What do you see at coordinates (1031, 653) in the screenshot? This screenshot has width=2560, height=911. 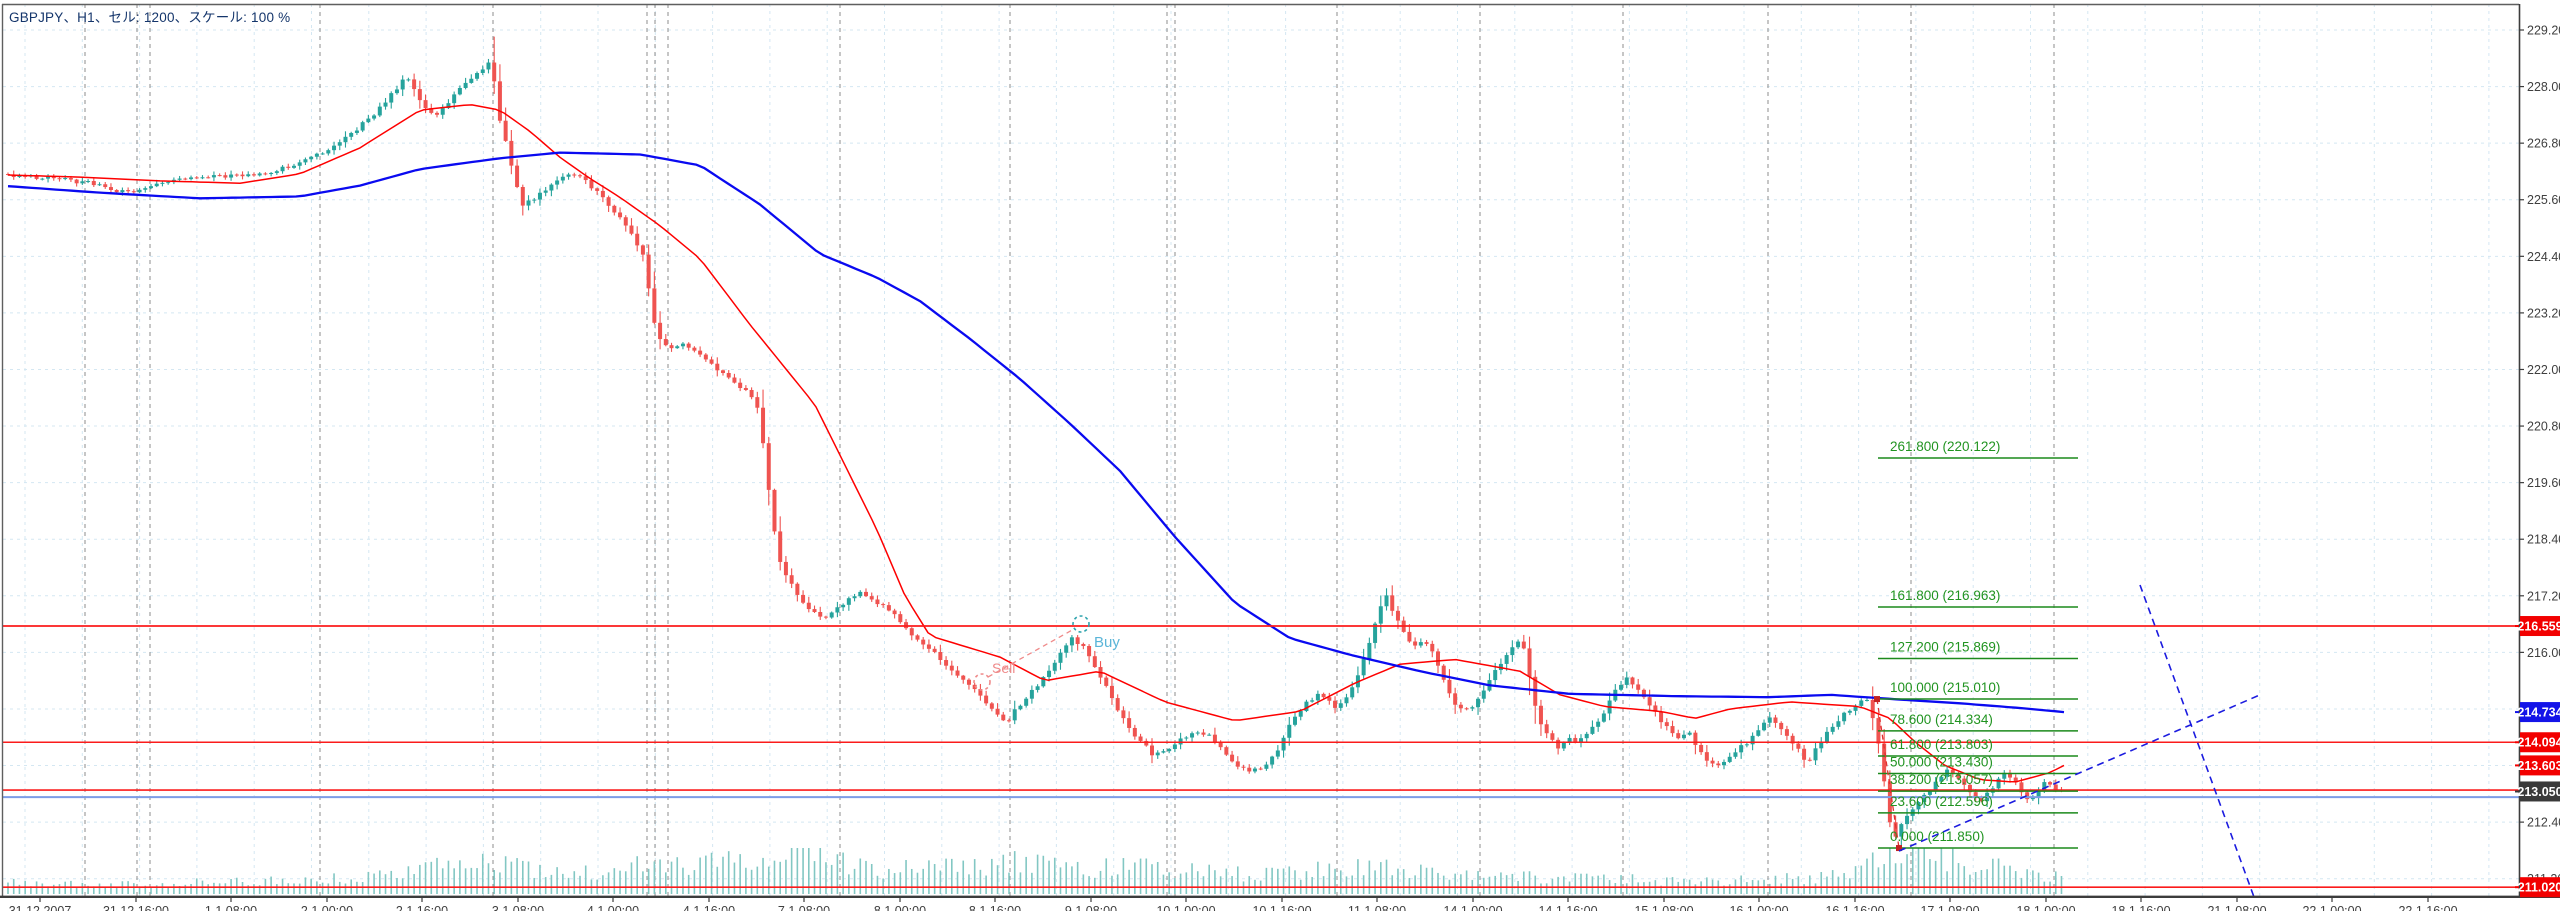 I see `trade-connector-line` at bounding box center [1031, 653].